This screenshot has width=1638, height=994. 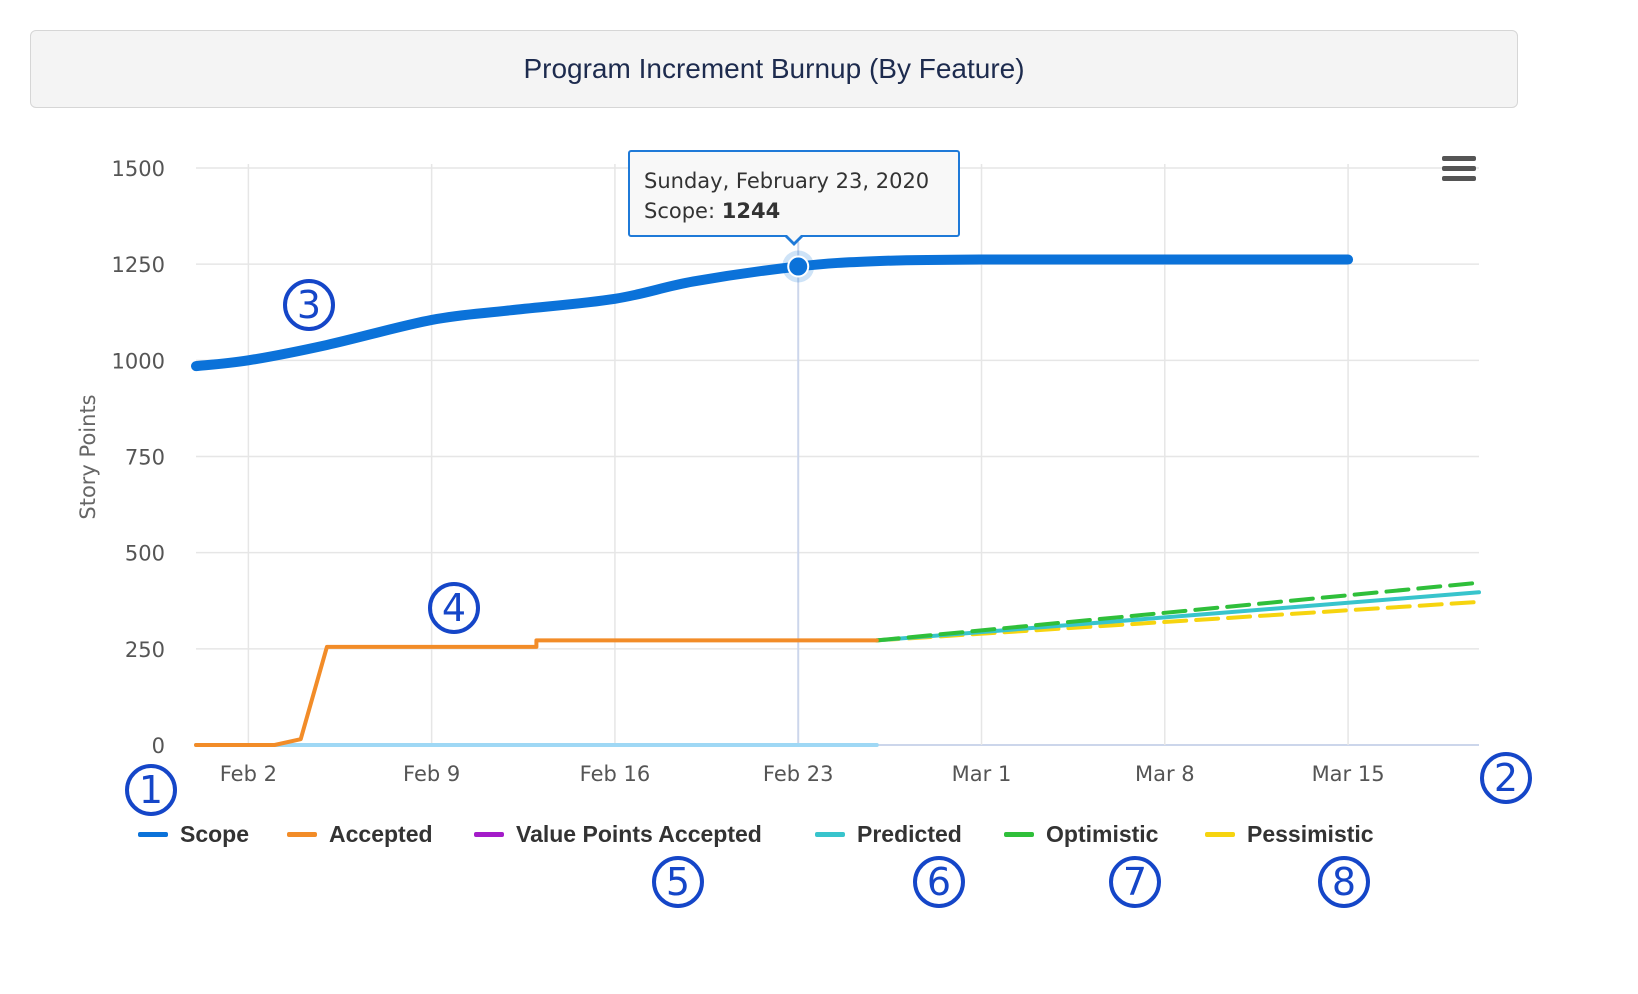 I want to click on y-tick-label: 500, so click(x=145, y=554).